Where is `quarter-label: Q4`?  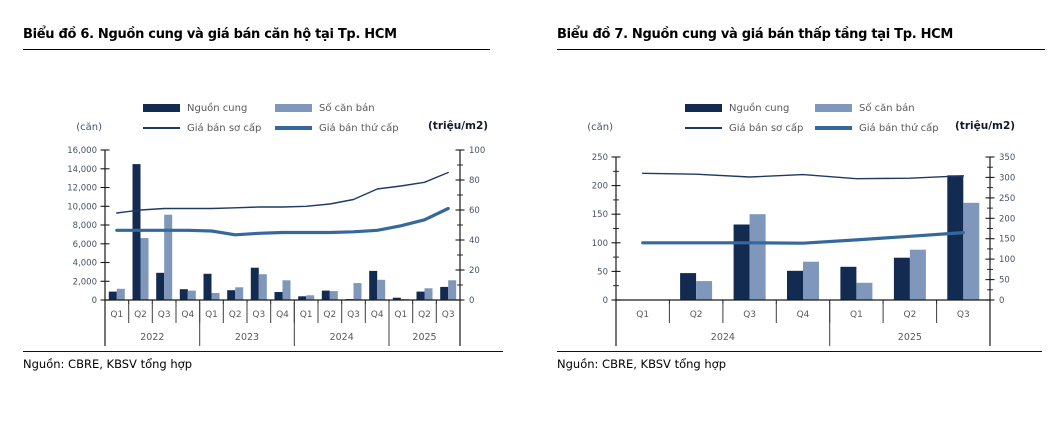 quarter-label: Q4 is located at coordinates (377, 315).